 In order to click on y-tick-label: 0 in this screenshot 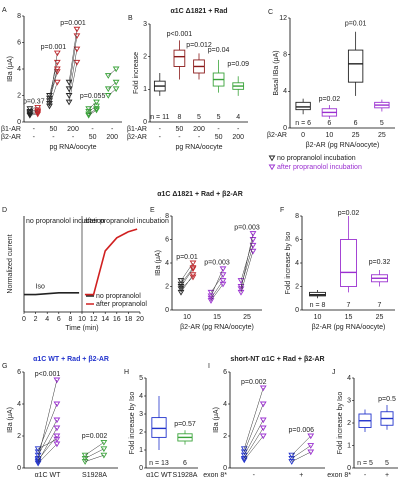, I will do `click(225, 468)`.